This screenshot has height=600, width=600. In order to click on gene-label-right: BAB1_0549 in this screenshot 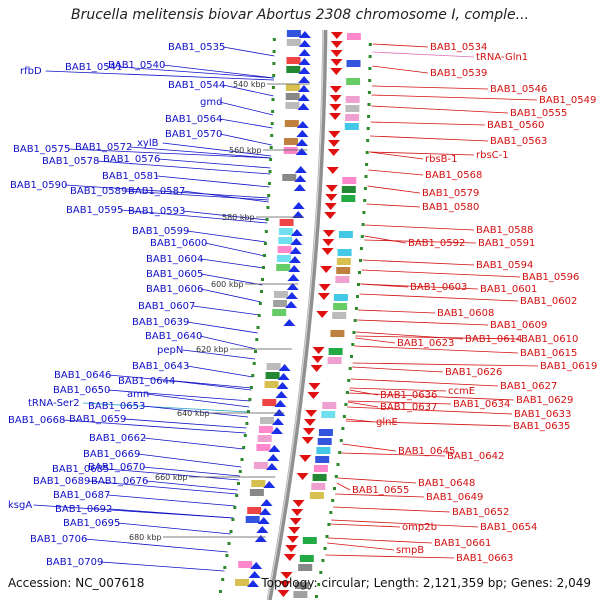, I will do `click(567, 100)`.